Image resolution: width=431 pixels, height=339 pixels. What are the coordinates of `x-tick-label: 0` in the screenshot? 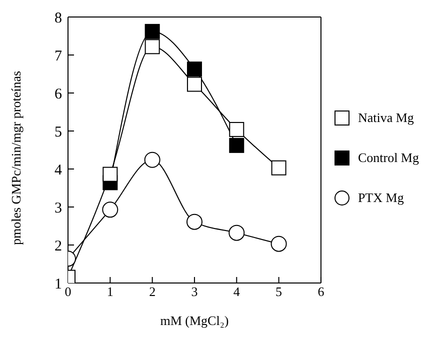 It's located at (68, 292).